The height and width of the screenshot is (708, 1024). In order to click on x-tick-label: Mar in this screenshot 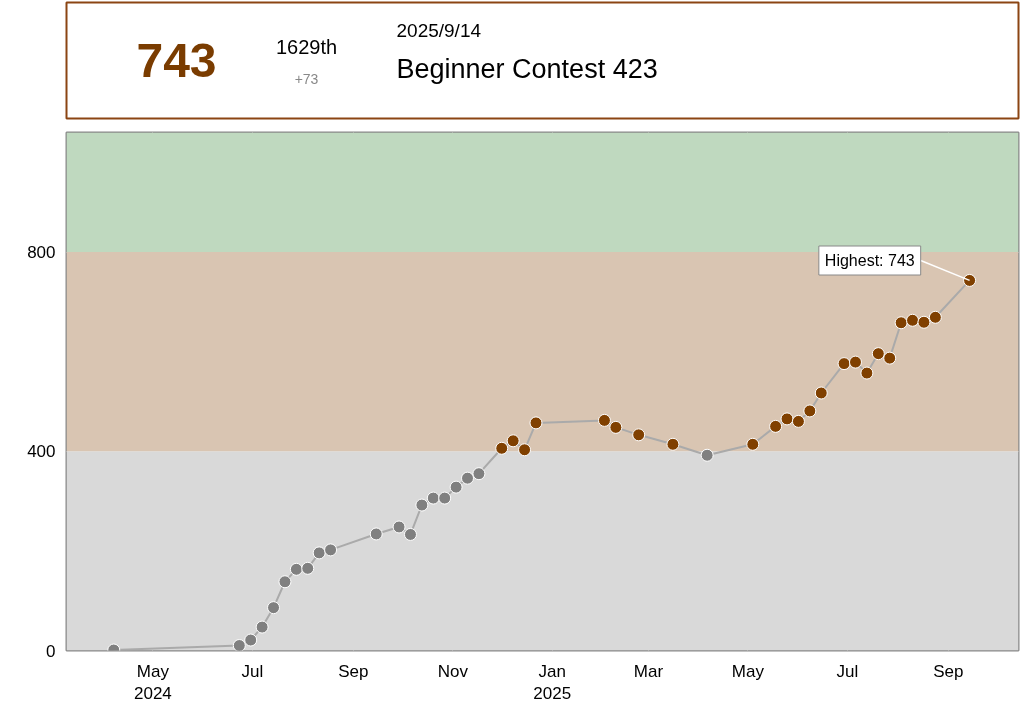, I will do `click(648, 671)`.